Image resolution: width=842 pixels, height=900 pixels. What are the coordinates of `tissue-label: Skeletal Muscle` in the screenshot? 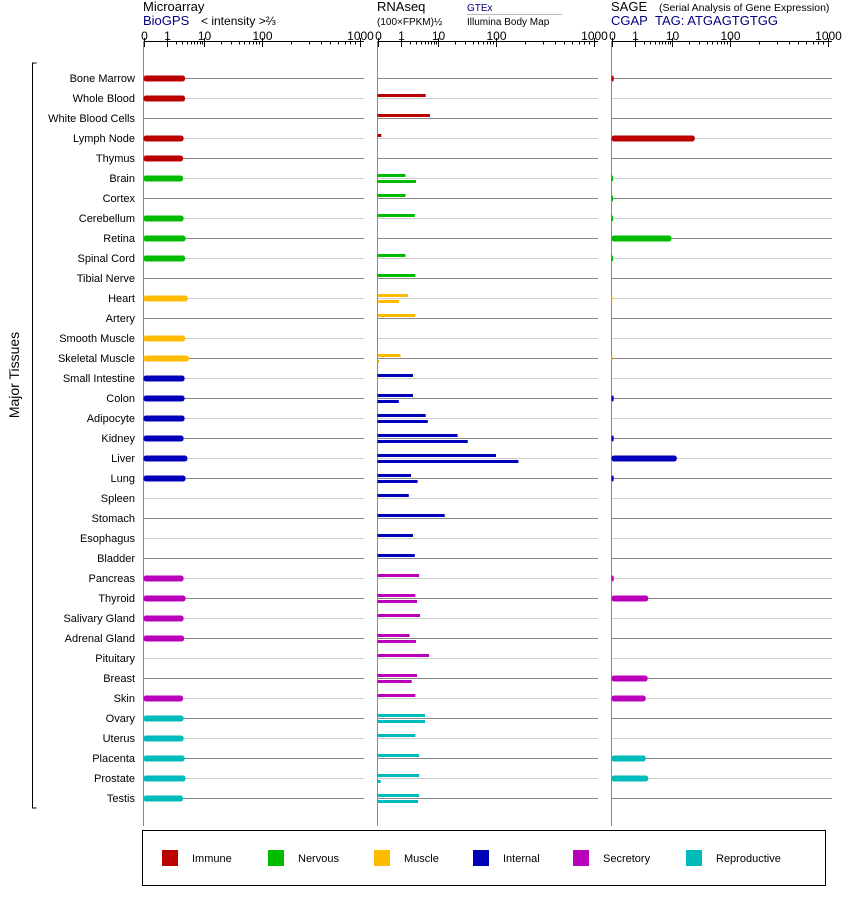 It's located at (96, 359).